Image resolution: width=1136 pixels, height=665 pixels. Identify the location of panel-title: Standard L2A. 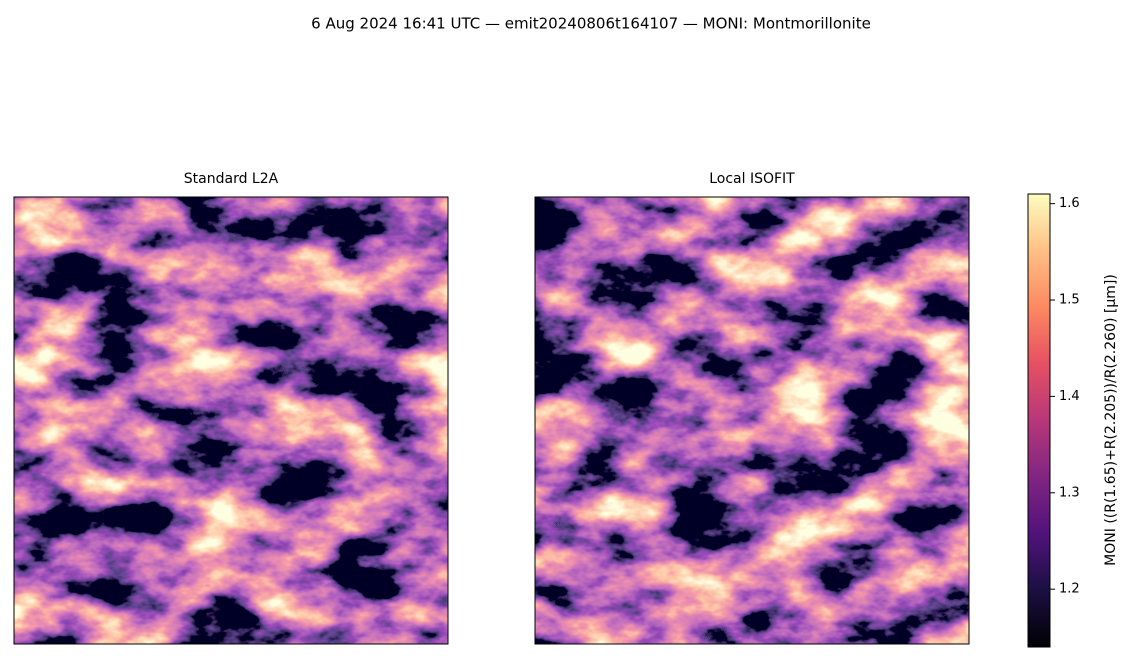
(231, 179).